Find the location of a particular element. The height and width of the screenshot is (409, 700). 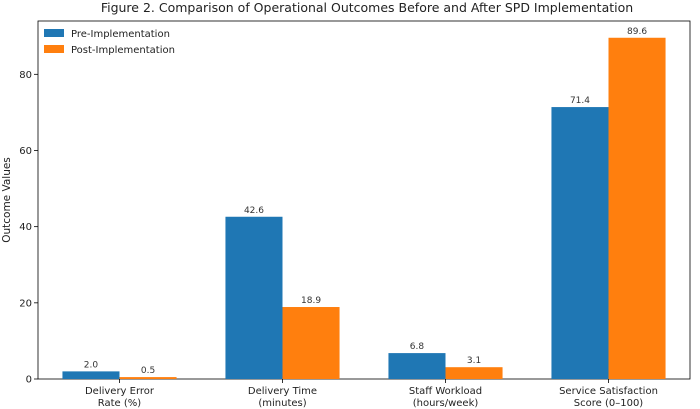

data-label: 3.1 is located at coordinates (474, 361).